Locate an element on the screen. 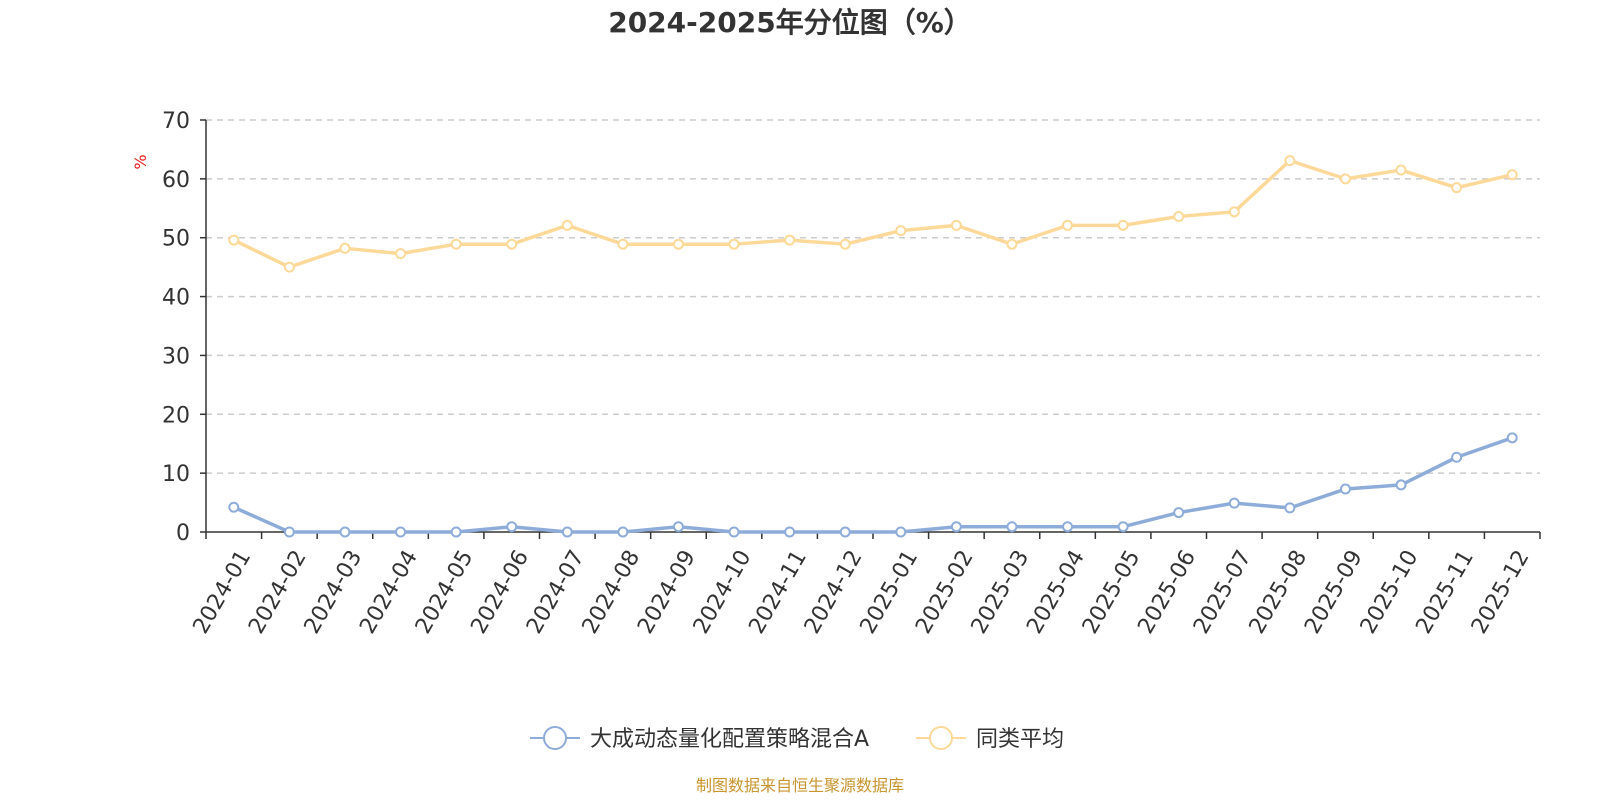 Image resolution: width=1600 pixels, height=800 pixels. legend-item-0: 大成动态量化配置策略混合A is located at coordinates (699, 739).